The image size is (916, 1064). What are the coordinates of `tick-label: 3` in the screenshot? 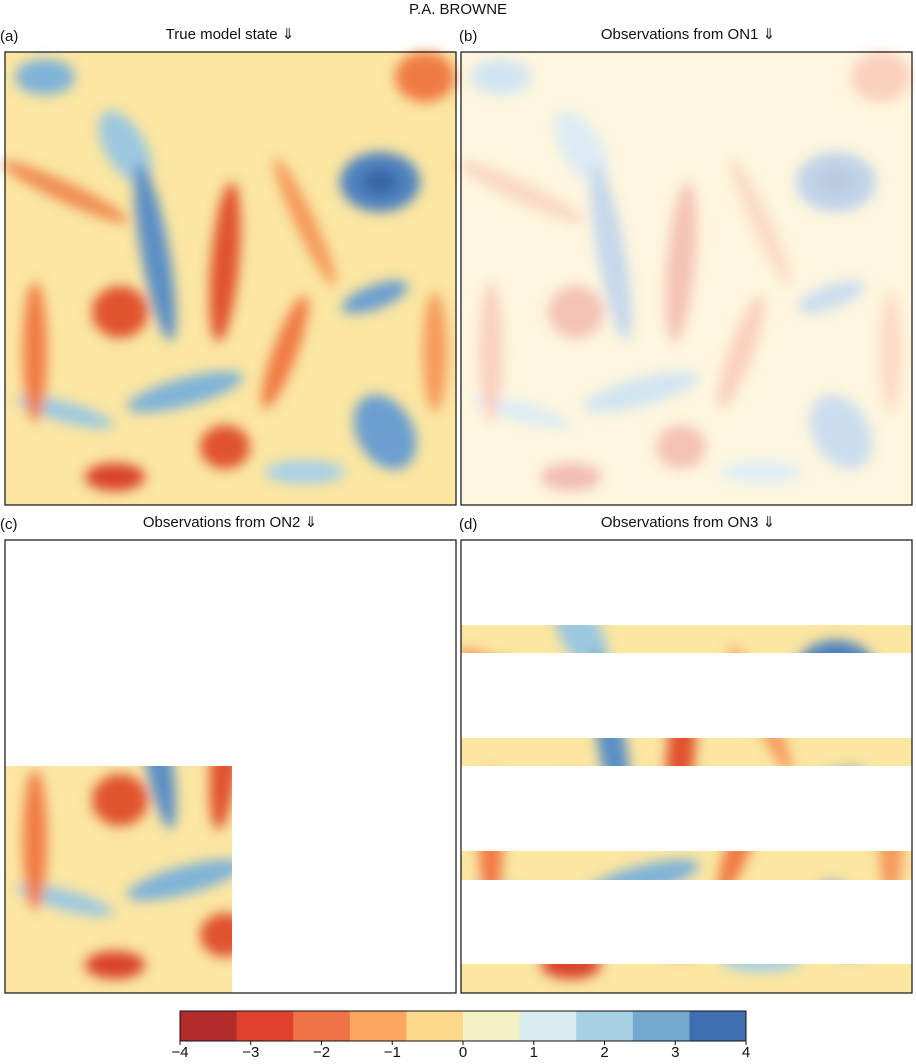 It's located at (675, 1051).